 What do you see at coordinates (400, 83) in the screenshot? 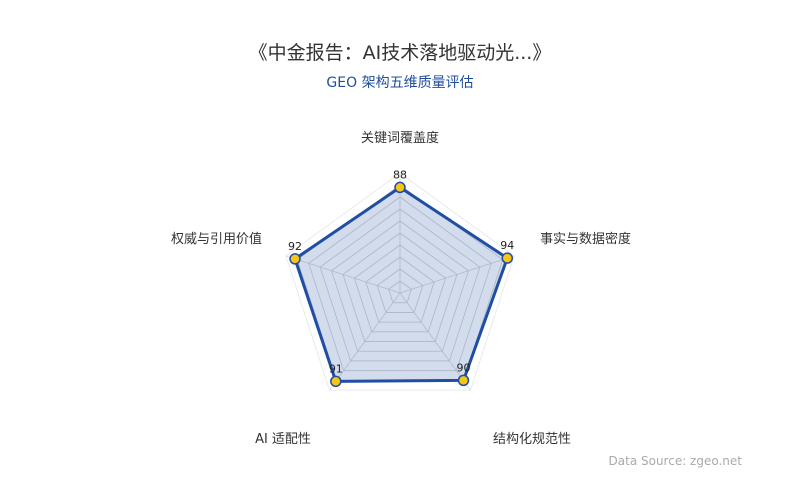
I see `chart-subtitle: GEO 架构五维质量评估` at bounding box center [400, 83].